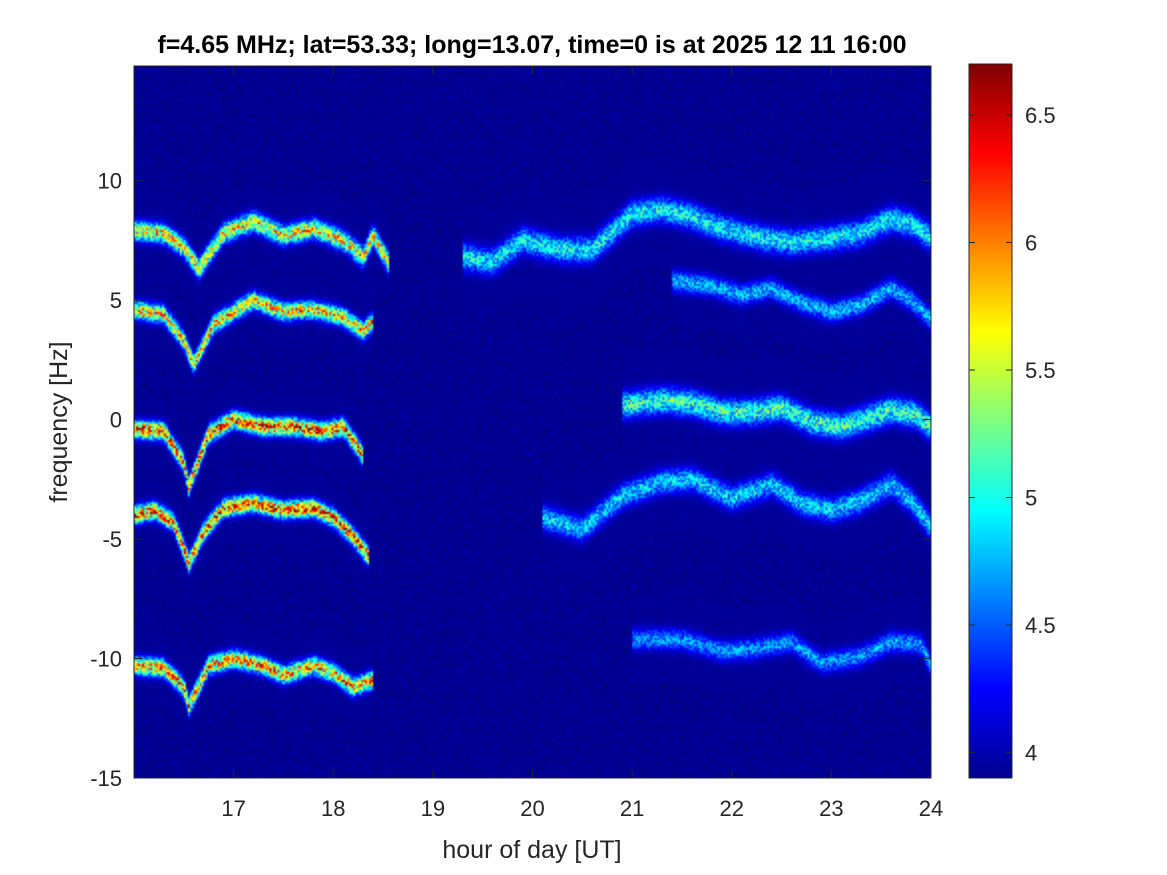 Image resolution: width=1167 pixels, height=875 pixels. What do you see at coordinates (931, 808) in the screenshot?
I see `x-tick-label: 24` at bounding box center [931, 808].